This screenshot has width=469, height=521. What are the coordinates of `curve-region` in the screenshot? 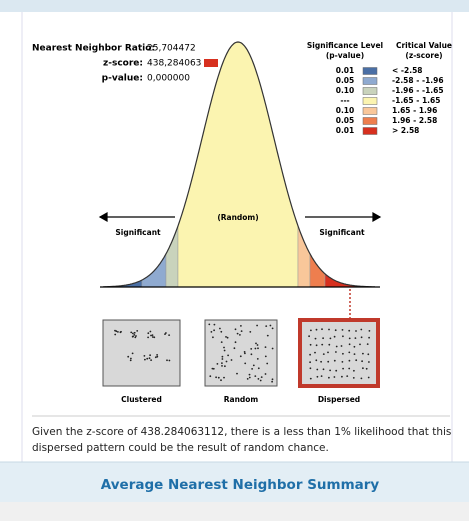 It's located at (172, 256).